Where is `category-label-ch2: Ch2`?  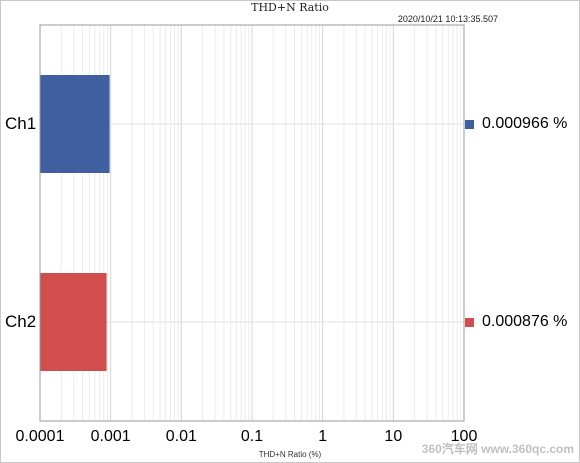
category-label-ch2: Ch2 is located at coordinates (21, 321).